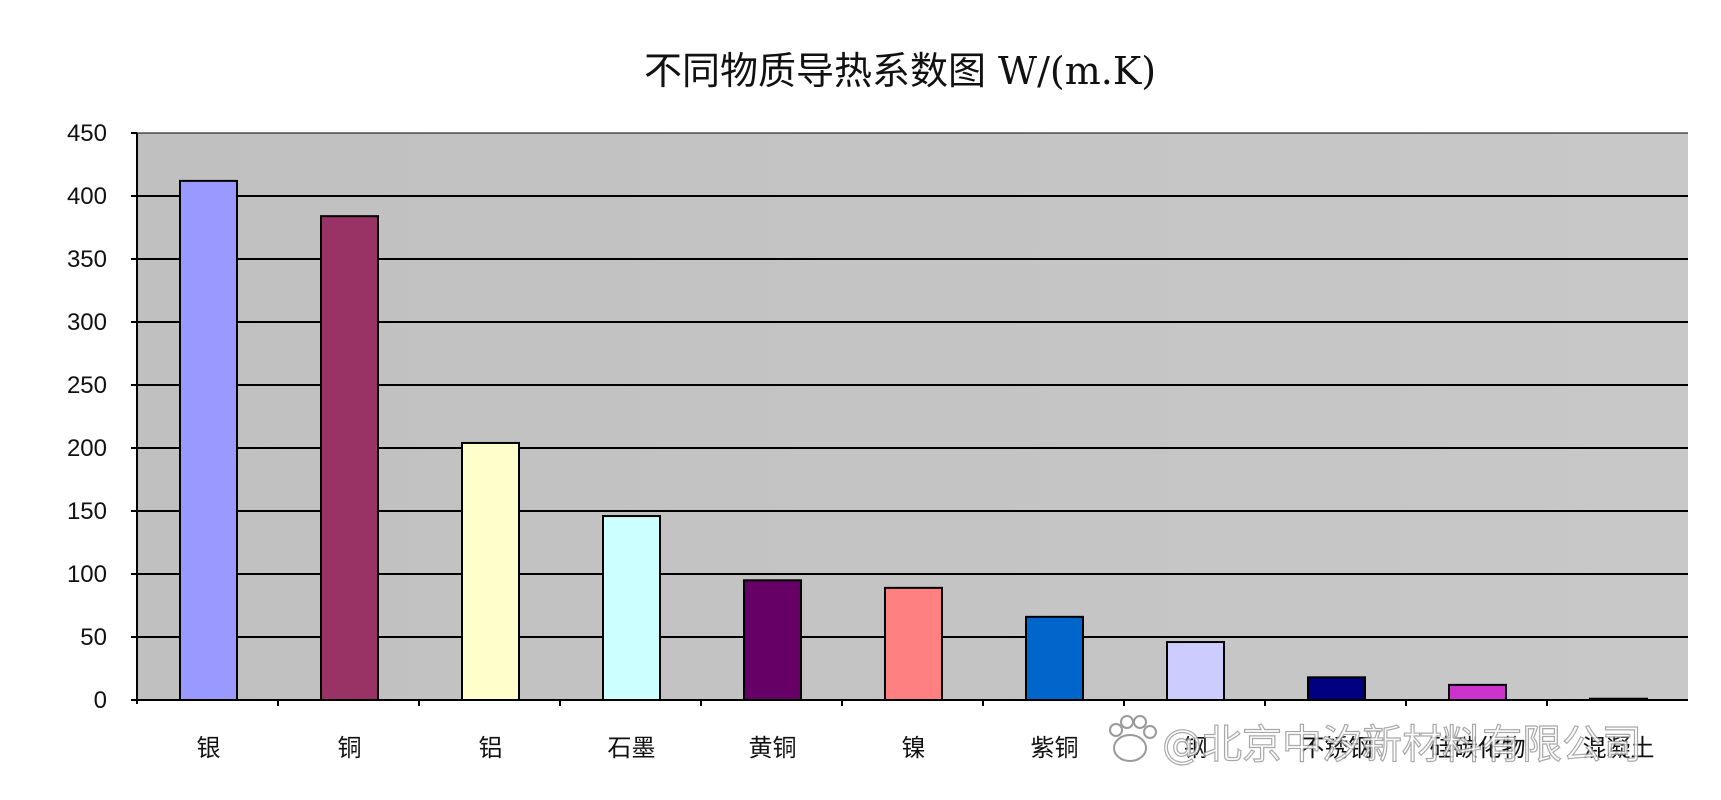 The width and height of the screenshot is (1721, 800). What do you see at coordinates (87, 385) in the screenshot?
I see `y-tick-label: 250` at bounding box center [87, 385].